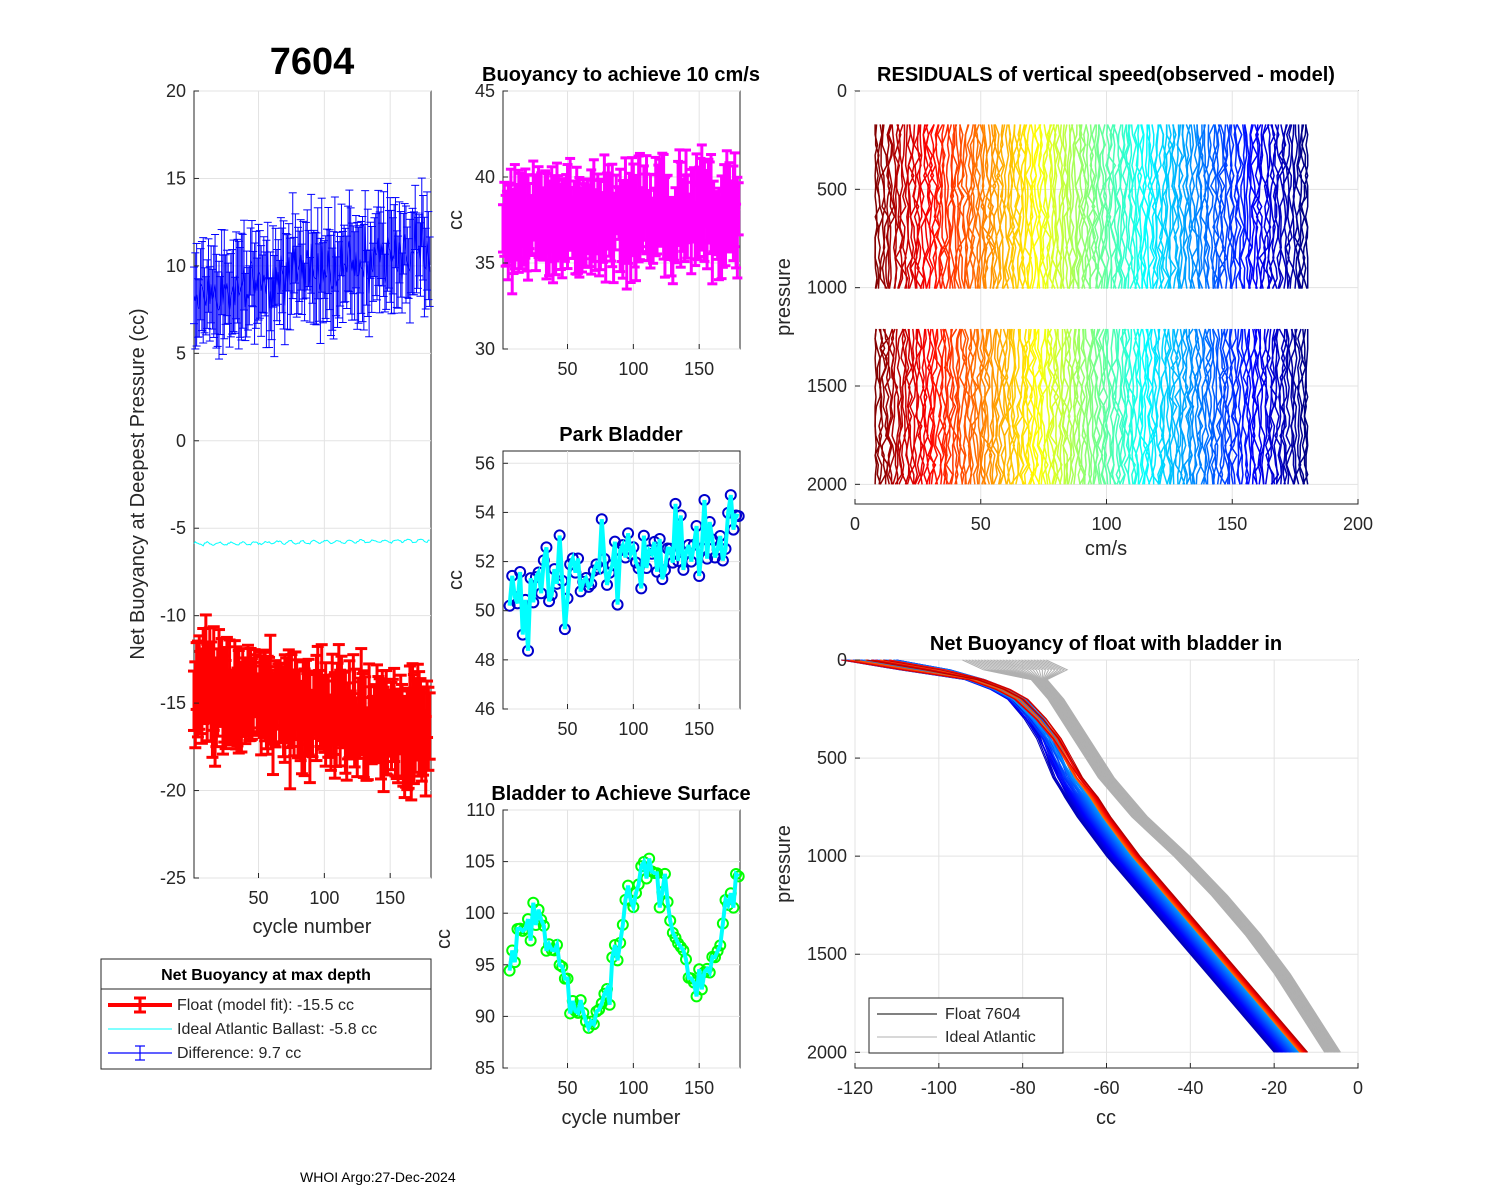 This screenshot has height=1200, width=1500. Describe the element at coordinates (480, 810) in the screenshot. I see `y-tick-label: 110` at that location.